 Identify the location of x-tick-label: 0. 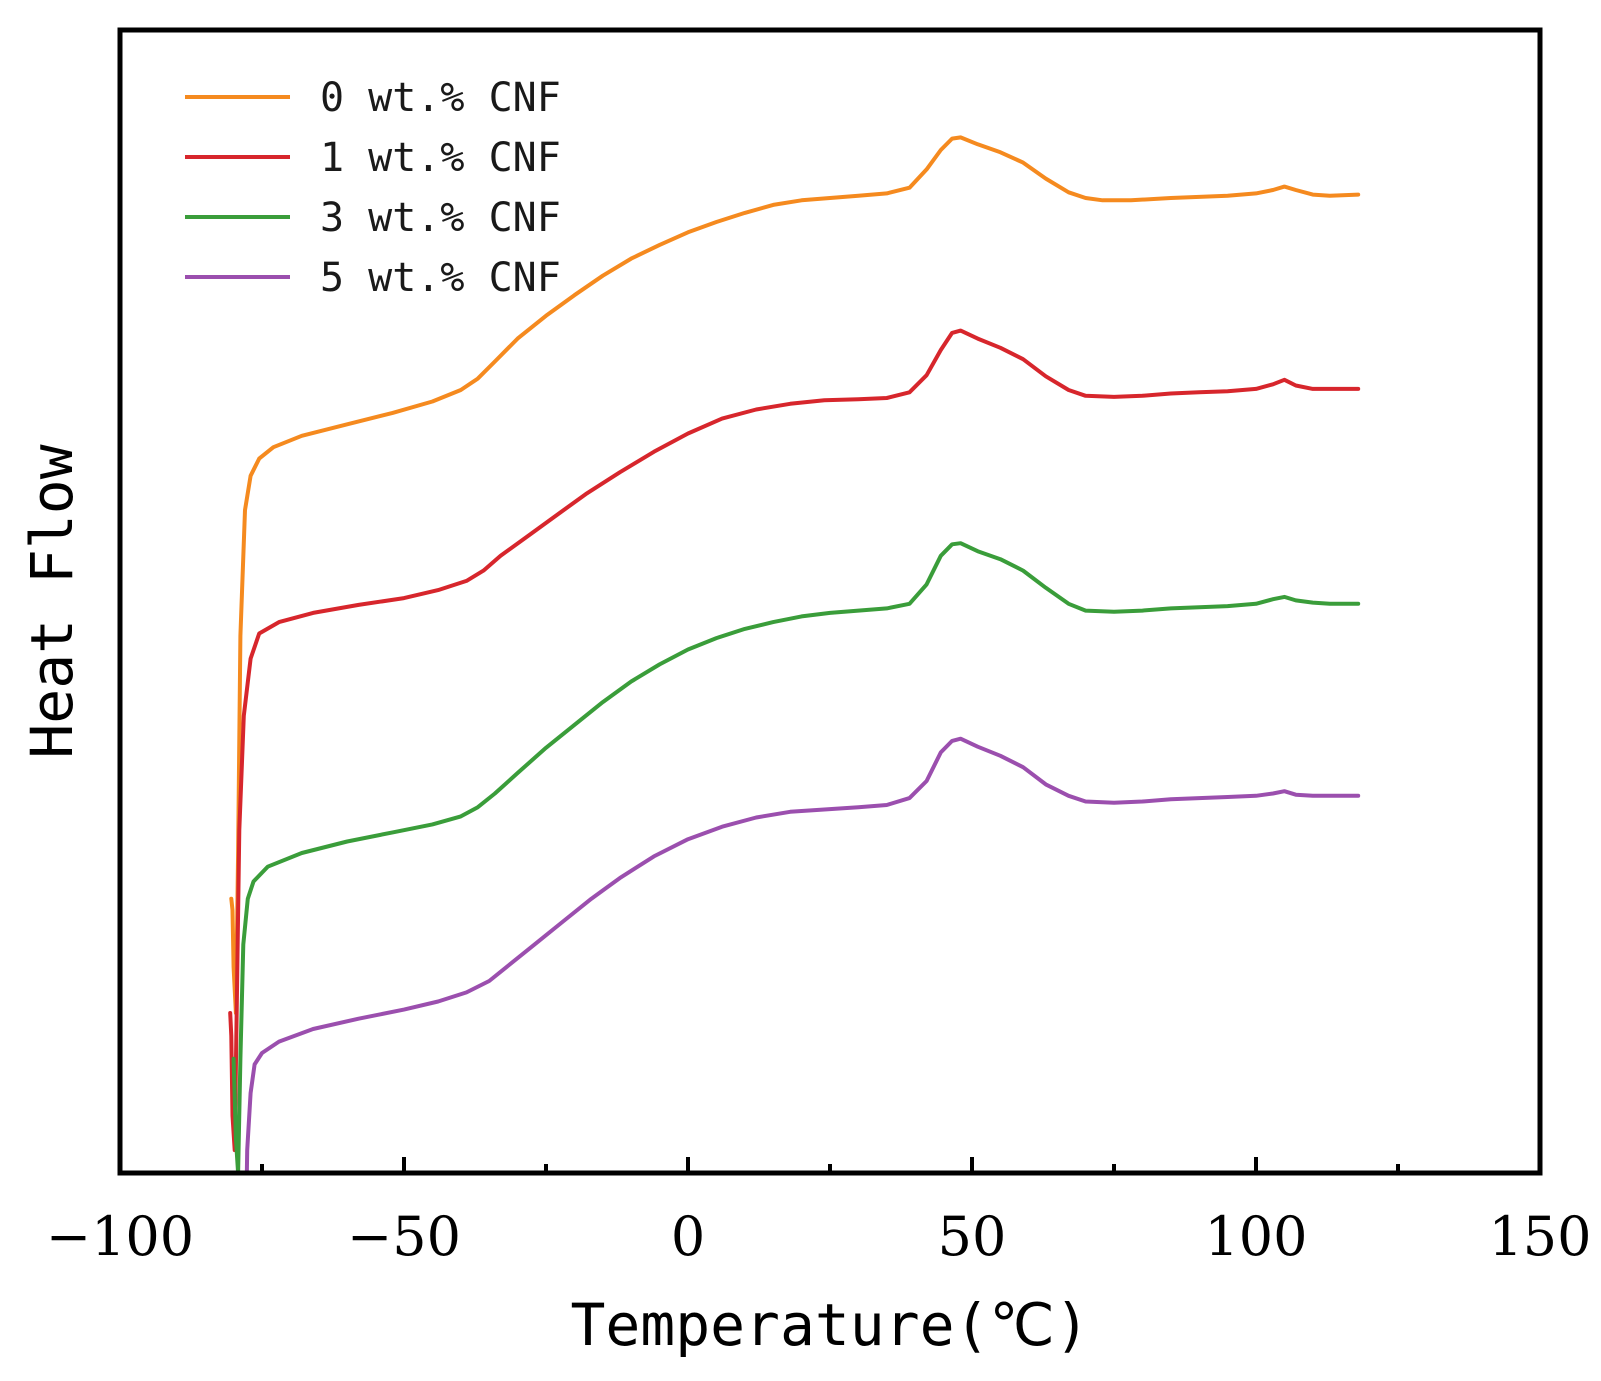
(688, 1236).